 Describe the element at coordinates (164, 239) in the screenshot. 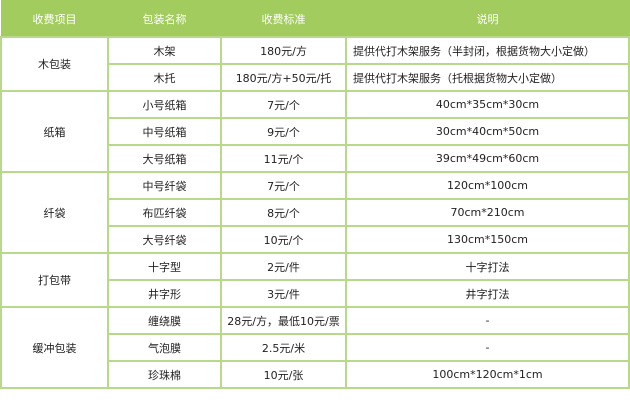

I see `name-cell: 大号纤袋` at that location.